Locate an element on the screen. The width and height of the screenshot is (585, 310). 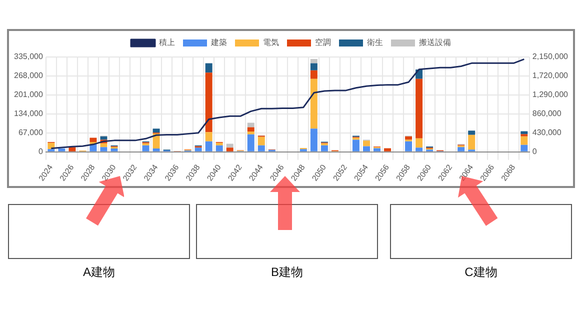
legend-label: 積上 is located at coordinates (167, 43).